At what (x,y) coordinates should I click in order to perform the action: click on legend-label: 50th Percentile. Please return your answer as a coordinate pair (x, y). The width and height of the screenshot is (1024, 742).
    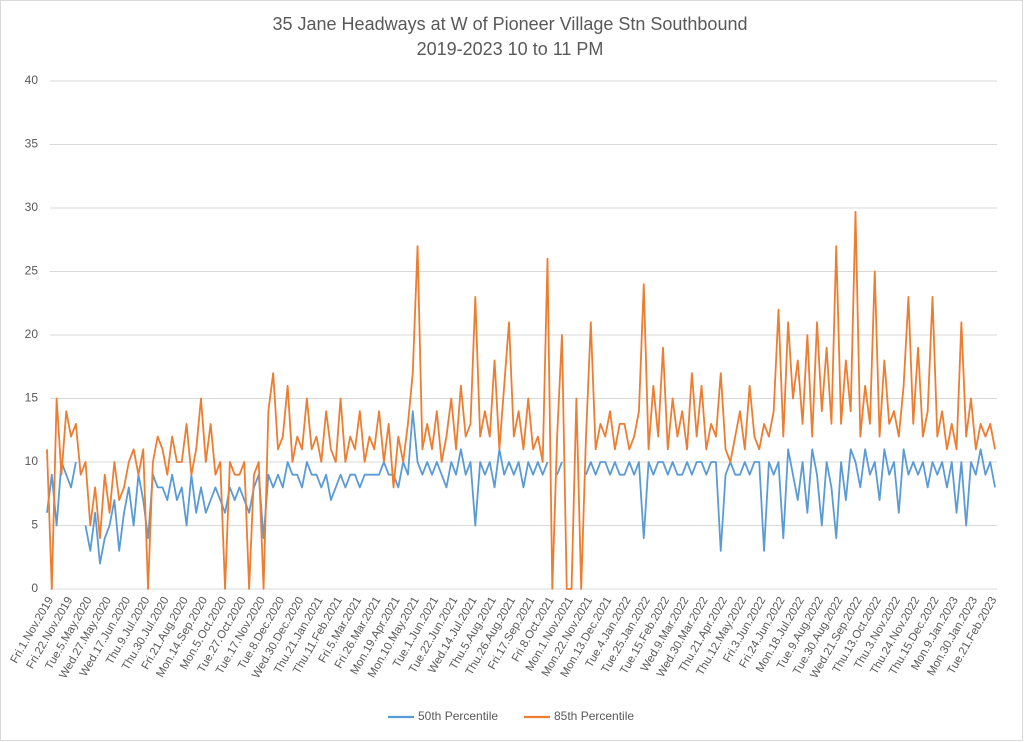
    Looking at the image, I should click on (458, 716).